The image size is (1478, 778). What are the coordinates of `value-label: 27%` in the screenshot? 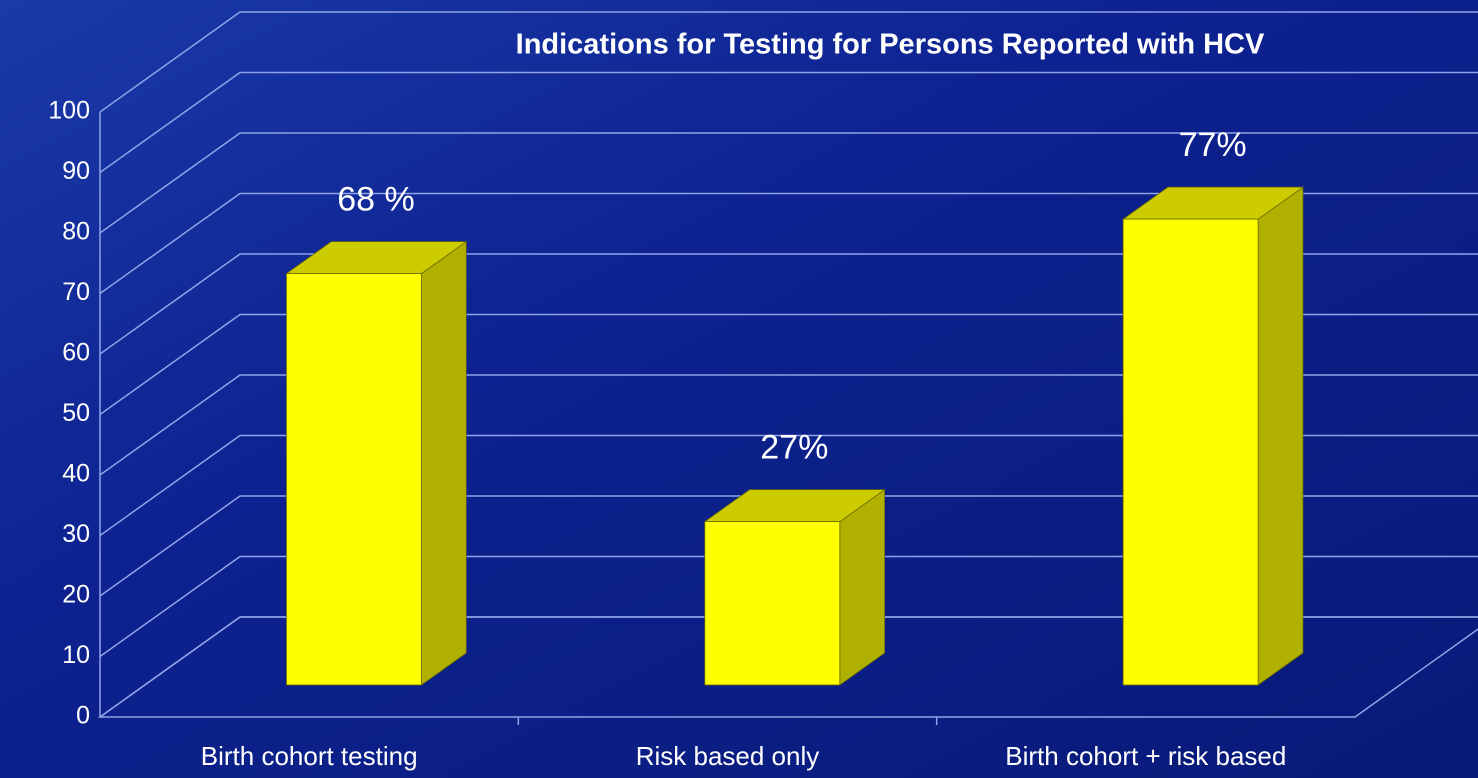 It's located at (794, 448).